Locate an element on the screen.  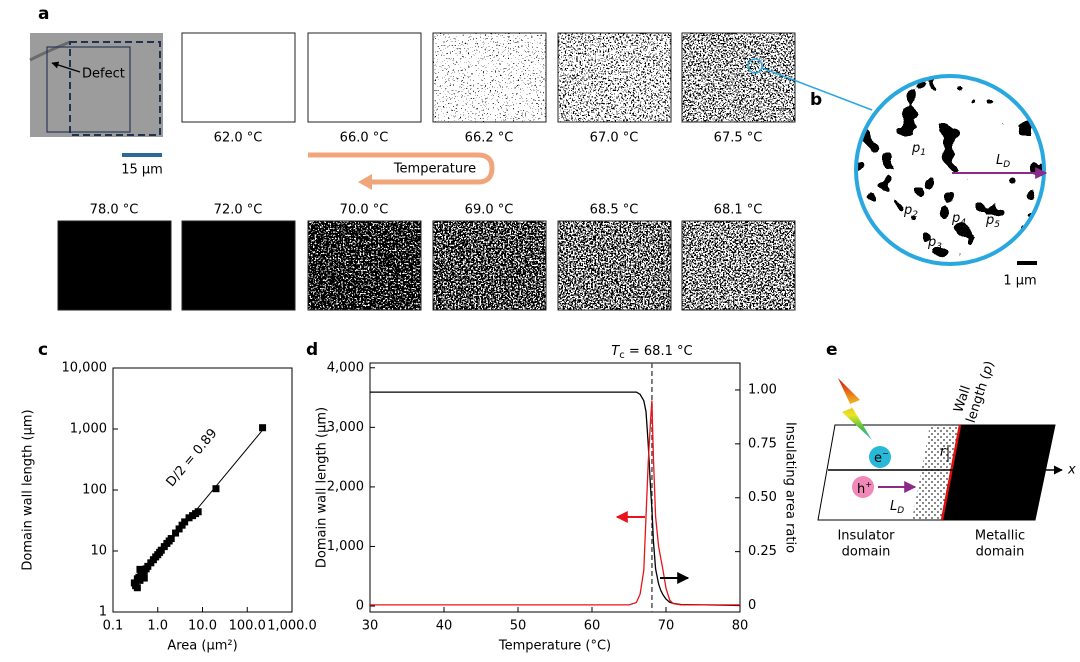
y2-axis-label: Insulating area ratio is located at coordinates (790, 487).